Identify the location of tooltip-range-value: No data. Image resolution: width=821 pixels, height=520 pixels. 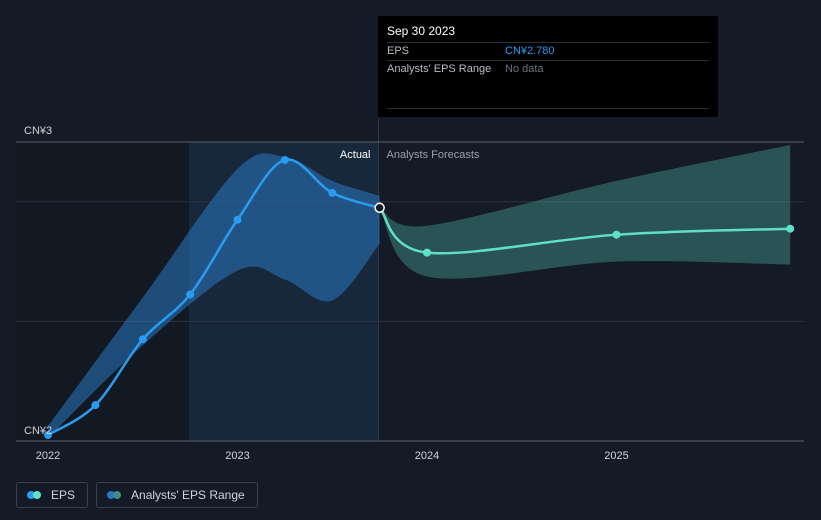
(524, 69).